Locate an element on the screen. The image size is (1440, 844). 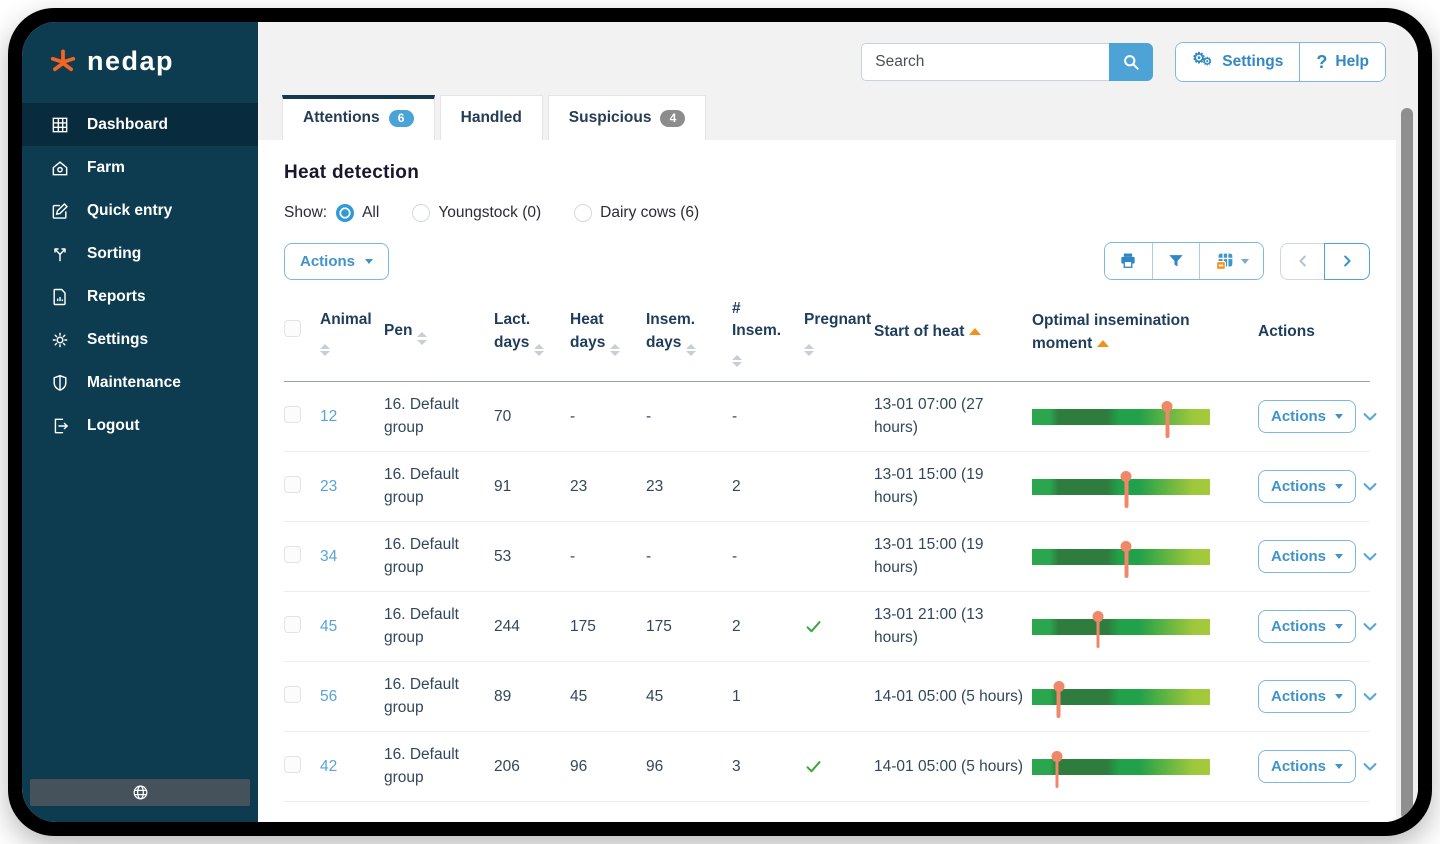
column-header is located at coordinates (302, 332).